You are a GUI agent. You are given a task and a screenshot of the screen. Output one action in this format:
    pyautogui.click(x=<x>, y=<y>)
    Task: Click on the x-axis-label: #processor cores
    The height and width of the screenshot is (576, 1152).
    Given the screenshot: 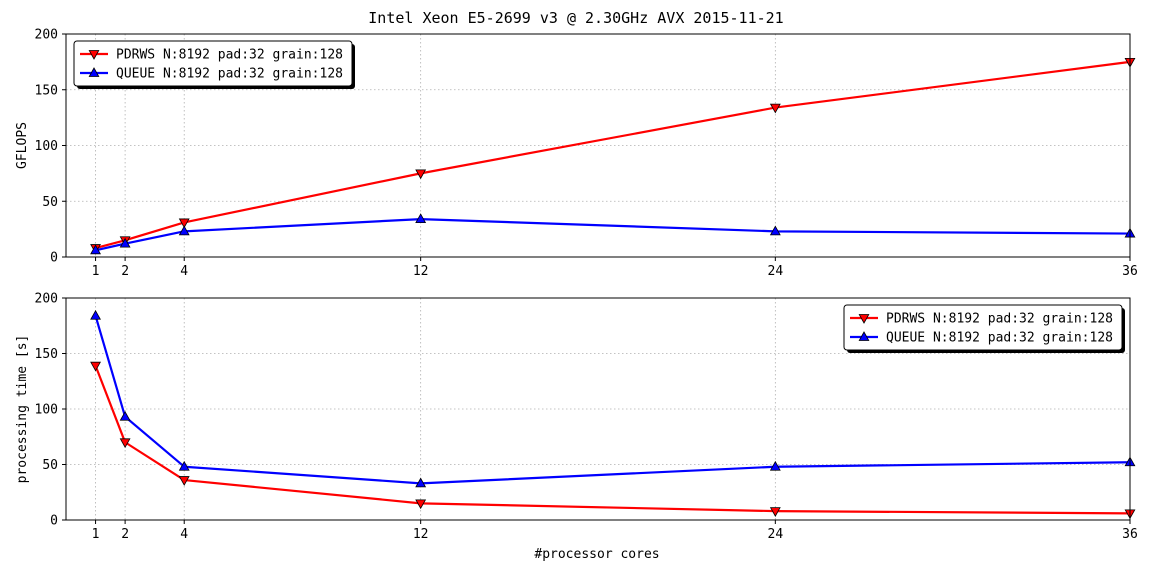 What is the action you would take?
    pyautogui.click(x=596, y=554)
    